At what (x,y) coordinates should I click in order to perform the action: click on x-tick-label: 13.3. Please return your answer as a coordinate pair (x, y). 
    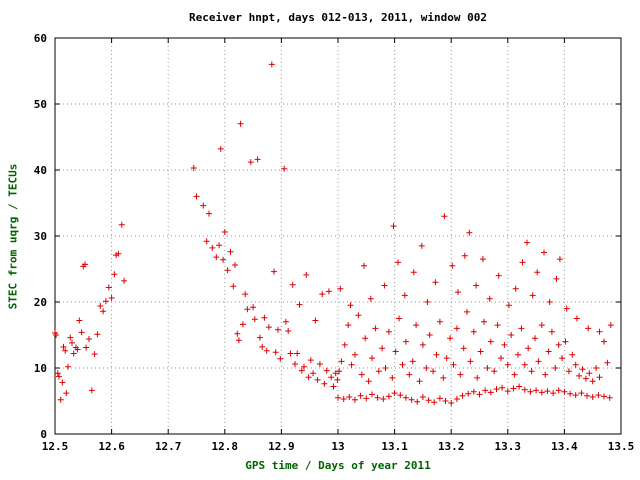
    Looking at the image, I should click on (508, 446).